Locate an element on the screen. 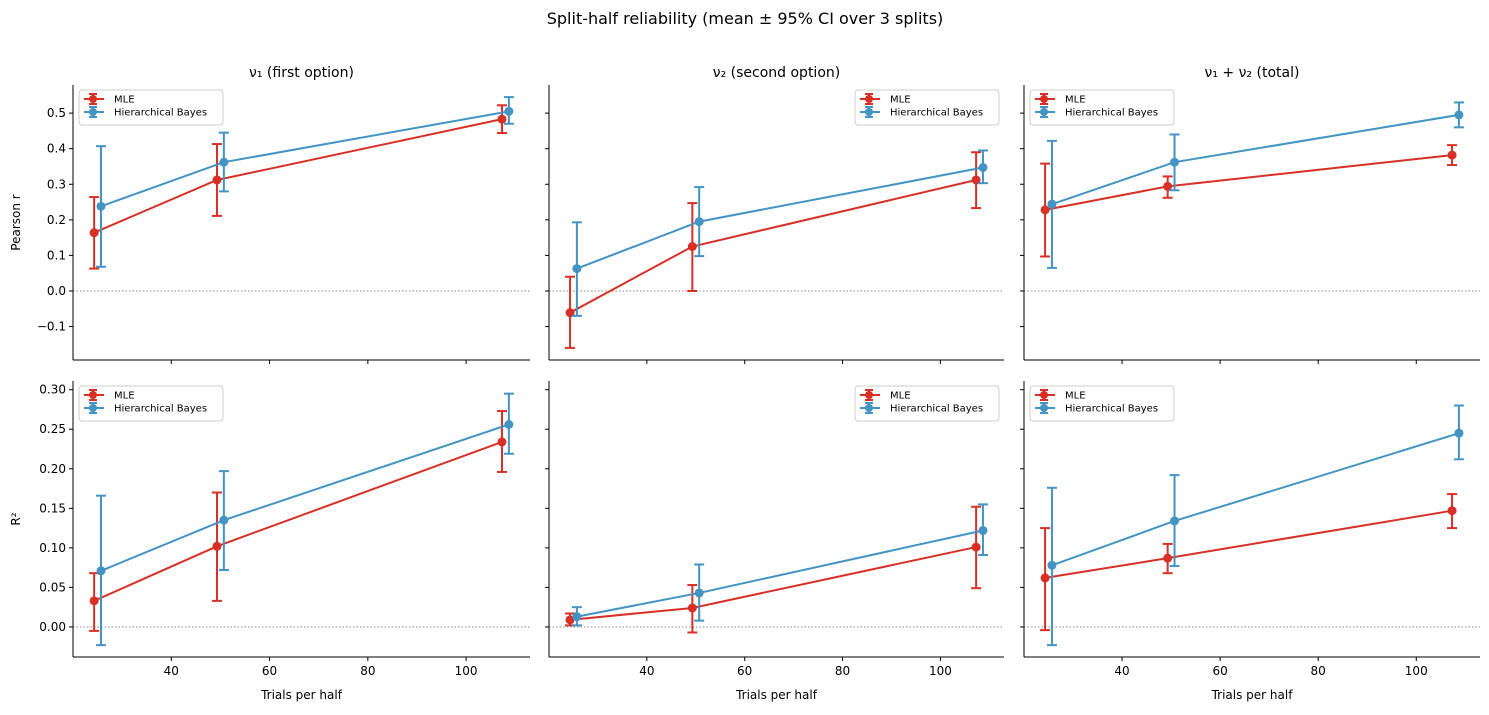 The height and width of the screenshot is (715, 1489). y-tick-label: 0.25 is located at coordinates (52, 429).